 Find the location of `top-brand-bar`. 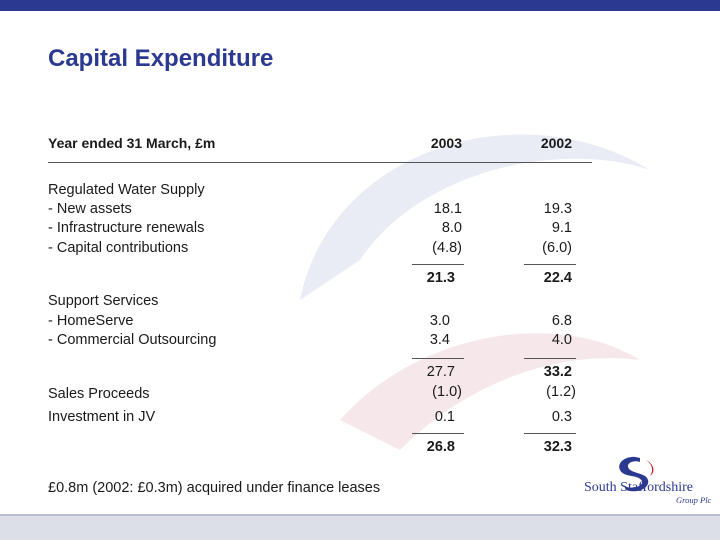

top-brand-bar is located at coordinates (360, 5).